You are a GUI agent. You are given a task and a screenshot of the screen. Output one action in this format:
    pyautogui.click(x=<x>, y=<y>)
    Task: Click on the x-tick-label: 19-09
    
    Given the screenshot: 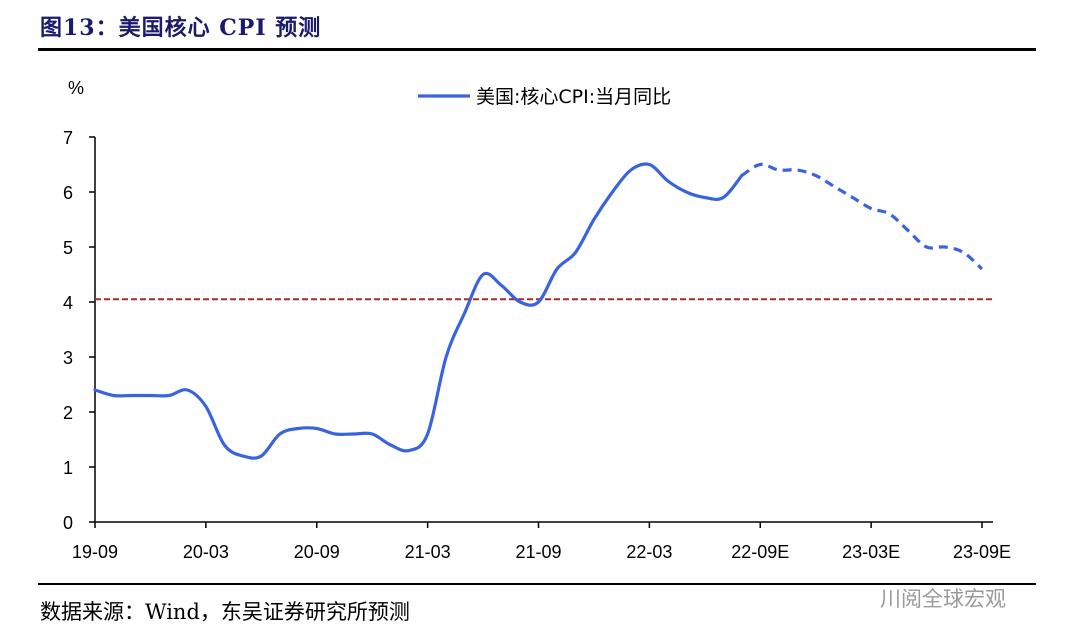 What is the action you would take?
    pyautogui.click(x=95, y=552)
    